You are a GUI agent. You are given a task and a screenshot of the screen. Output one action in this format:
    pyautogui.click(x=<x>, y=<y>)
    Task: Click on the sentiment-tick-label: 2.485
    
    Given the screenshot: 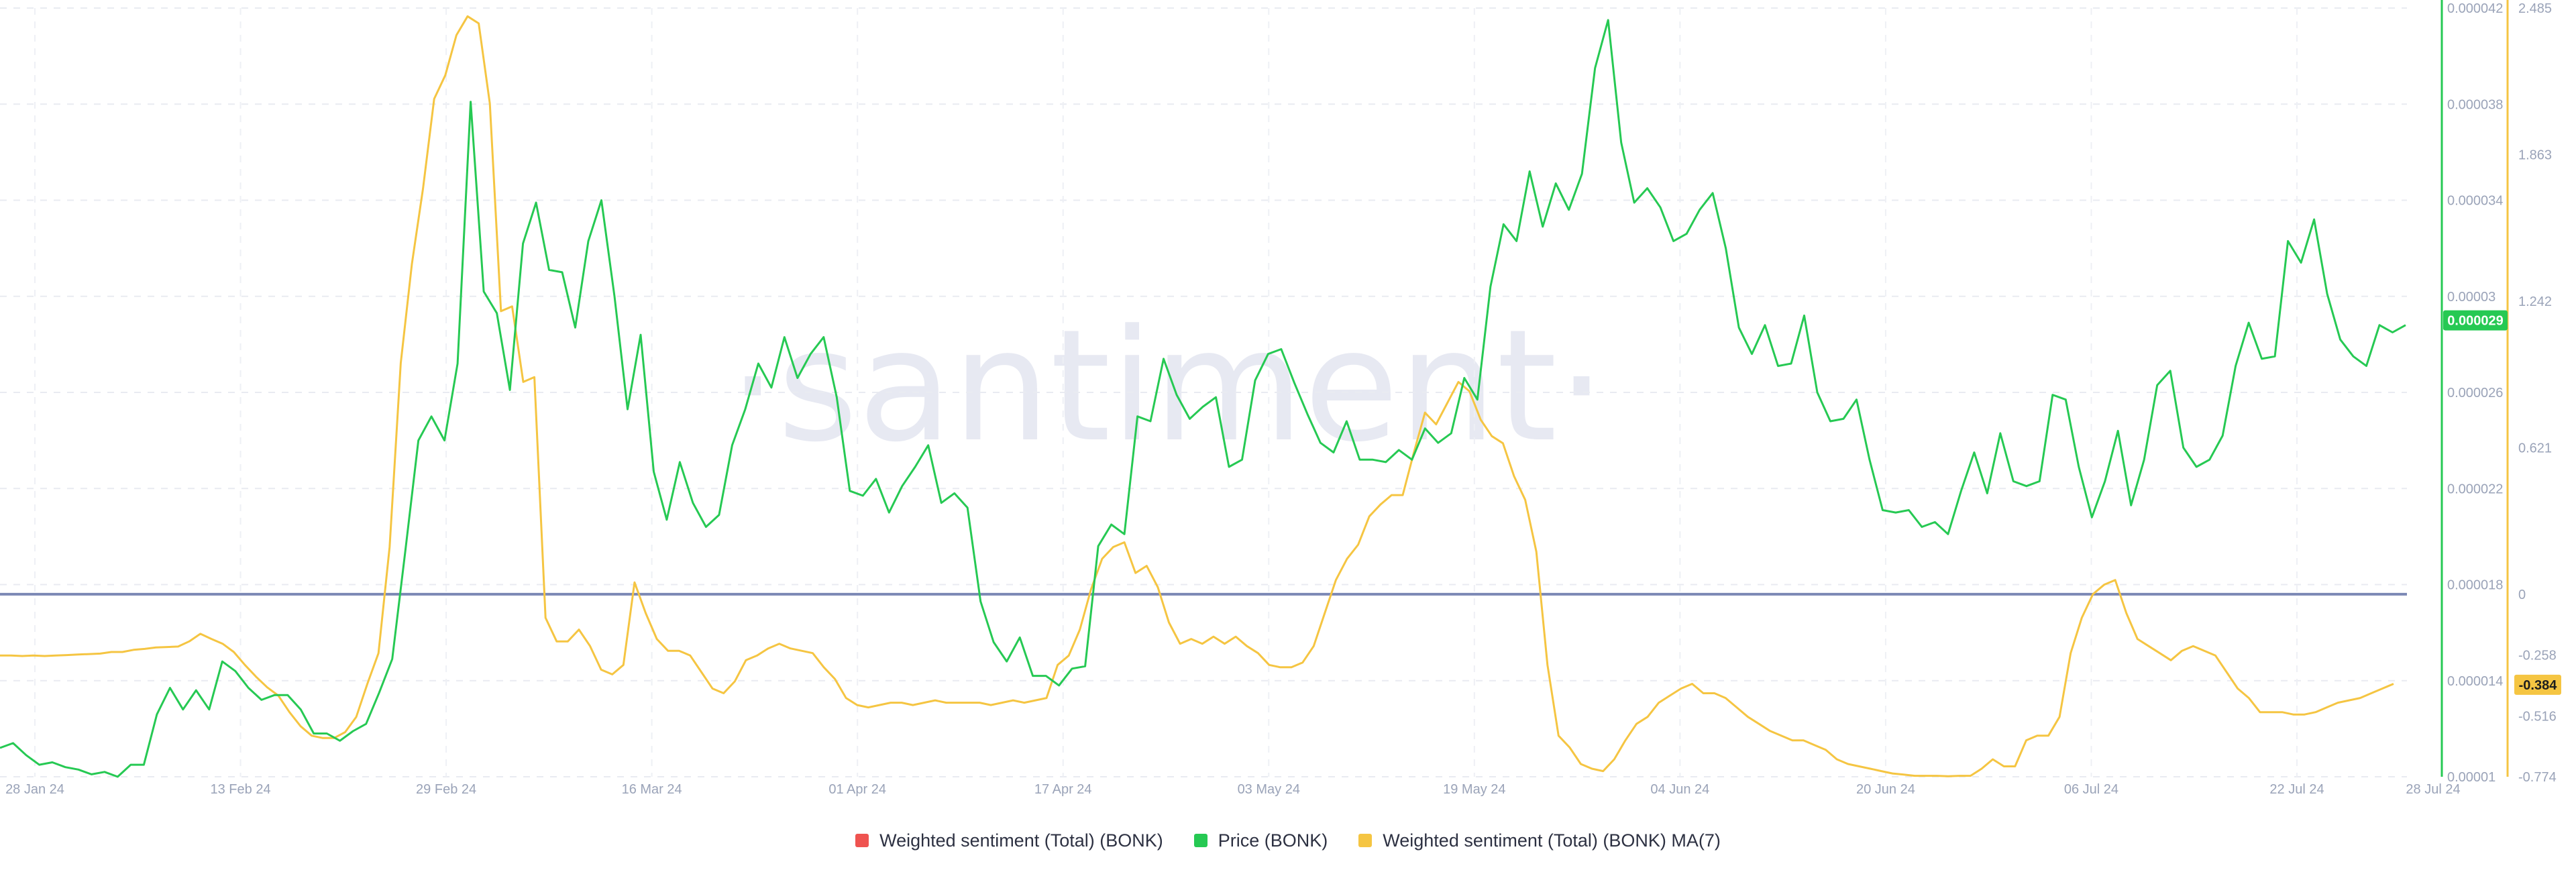 What is the action you would take?
    pyautogui.click(x=2535, y=8)
    